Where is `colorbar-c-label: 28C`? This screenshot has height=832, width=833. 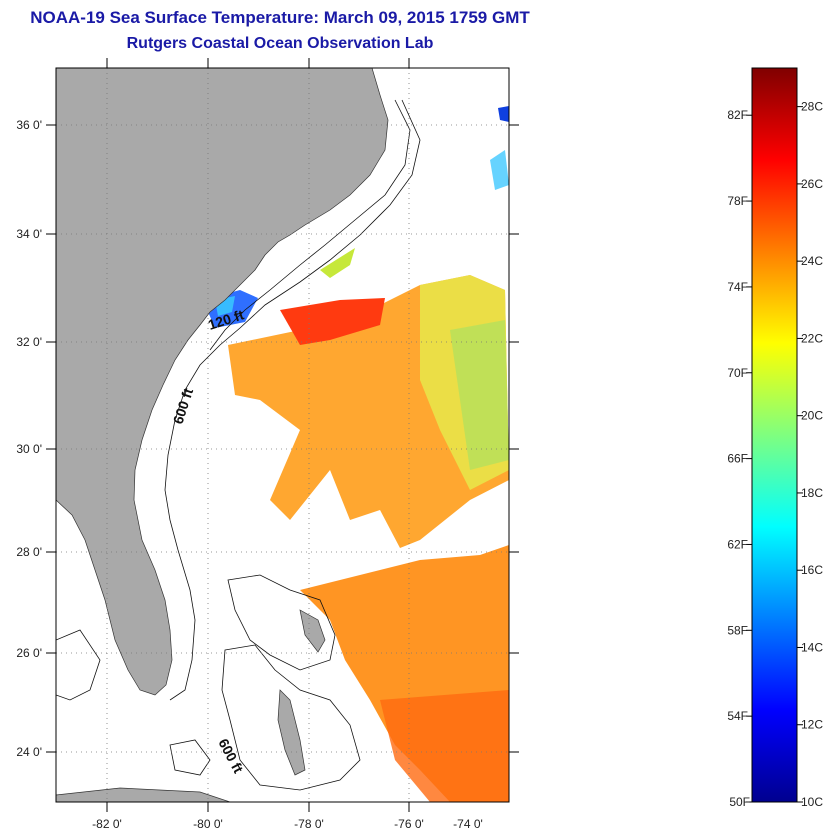
colorbar-c-label: 28C is located at coordinates (812, 107).